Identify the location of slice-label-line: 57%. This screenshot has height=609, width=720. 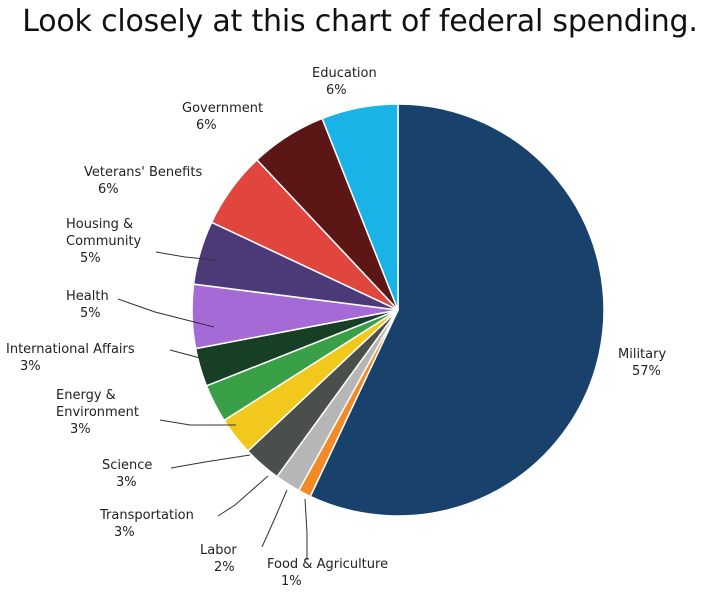
(646, 371).